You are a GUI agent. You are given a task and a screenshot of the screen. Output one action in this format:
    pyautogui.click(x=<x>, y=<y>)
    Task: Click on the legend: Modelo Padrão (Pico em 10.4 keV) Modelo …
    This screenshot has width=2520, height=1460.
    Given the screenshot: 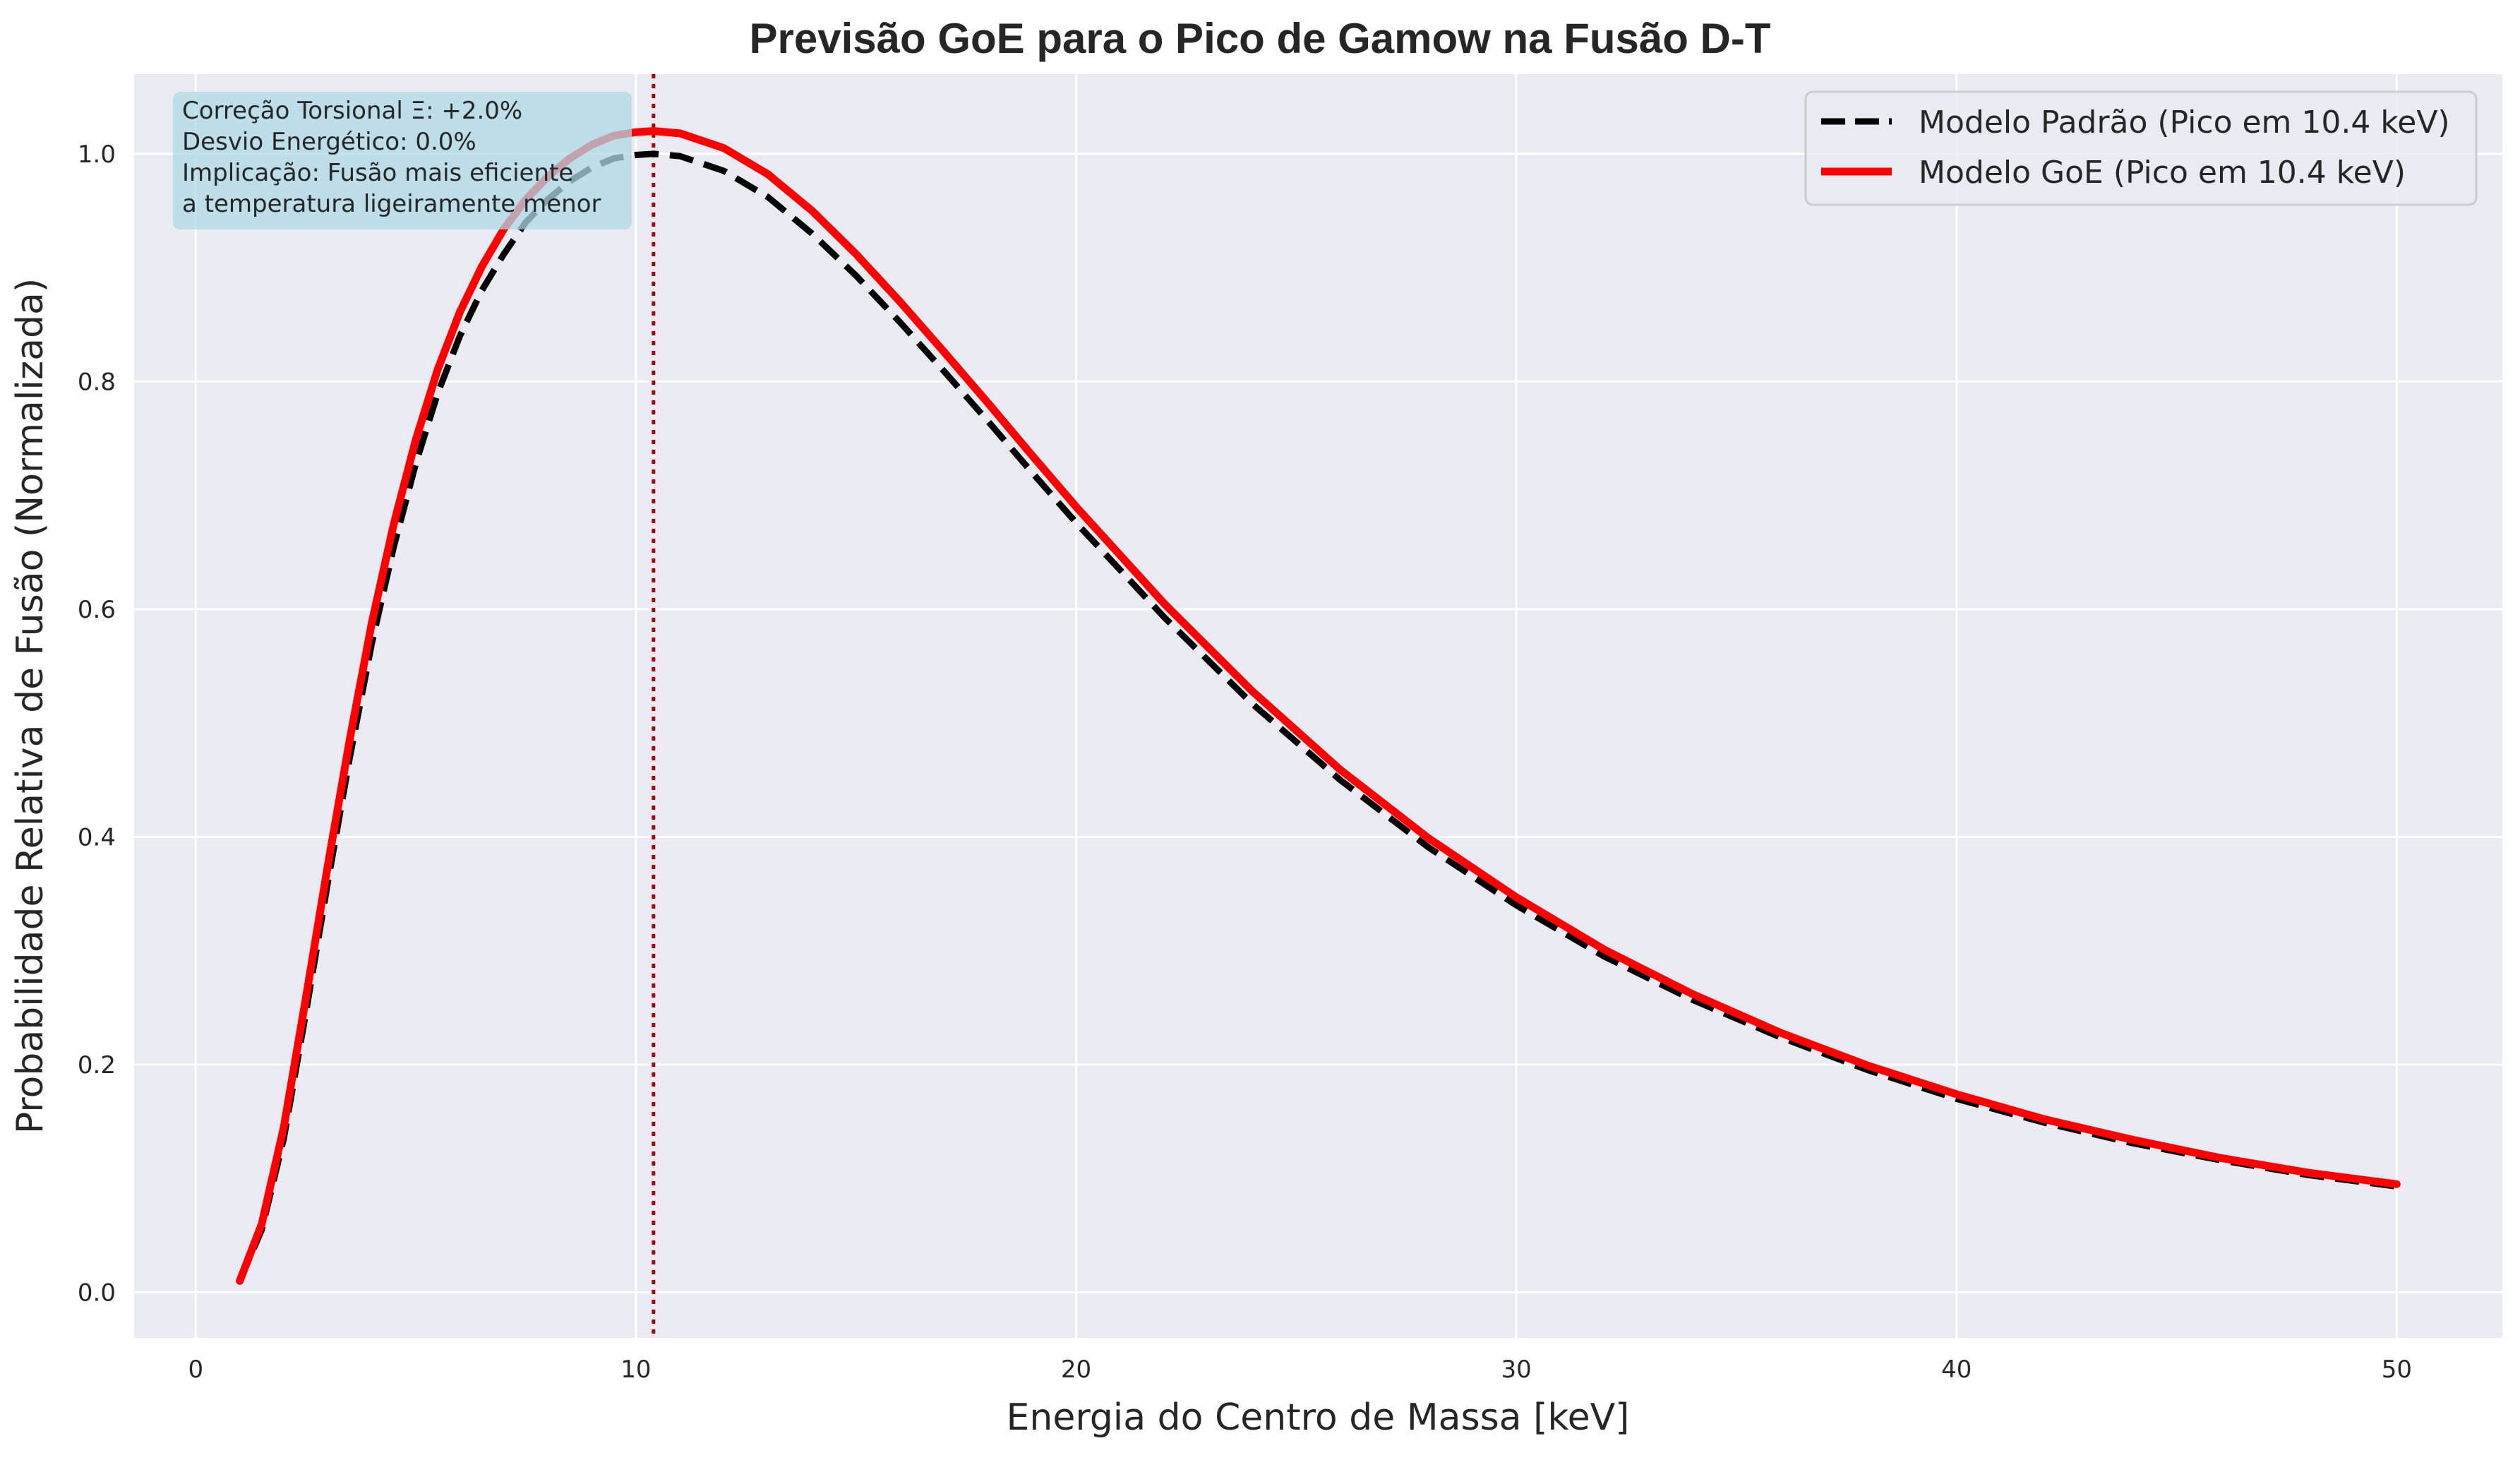 What is the action you would take?
    pyautogui.click(x=2141, y=148)
    